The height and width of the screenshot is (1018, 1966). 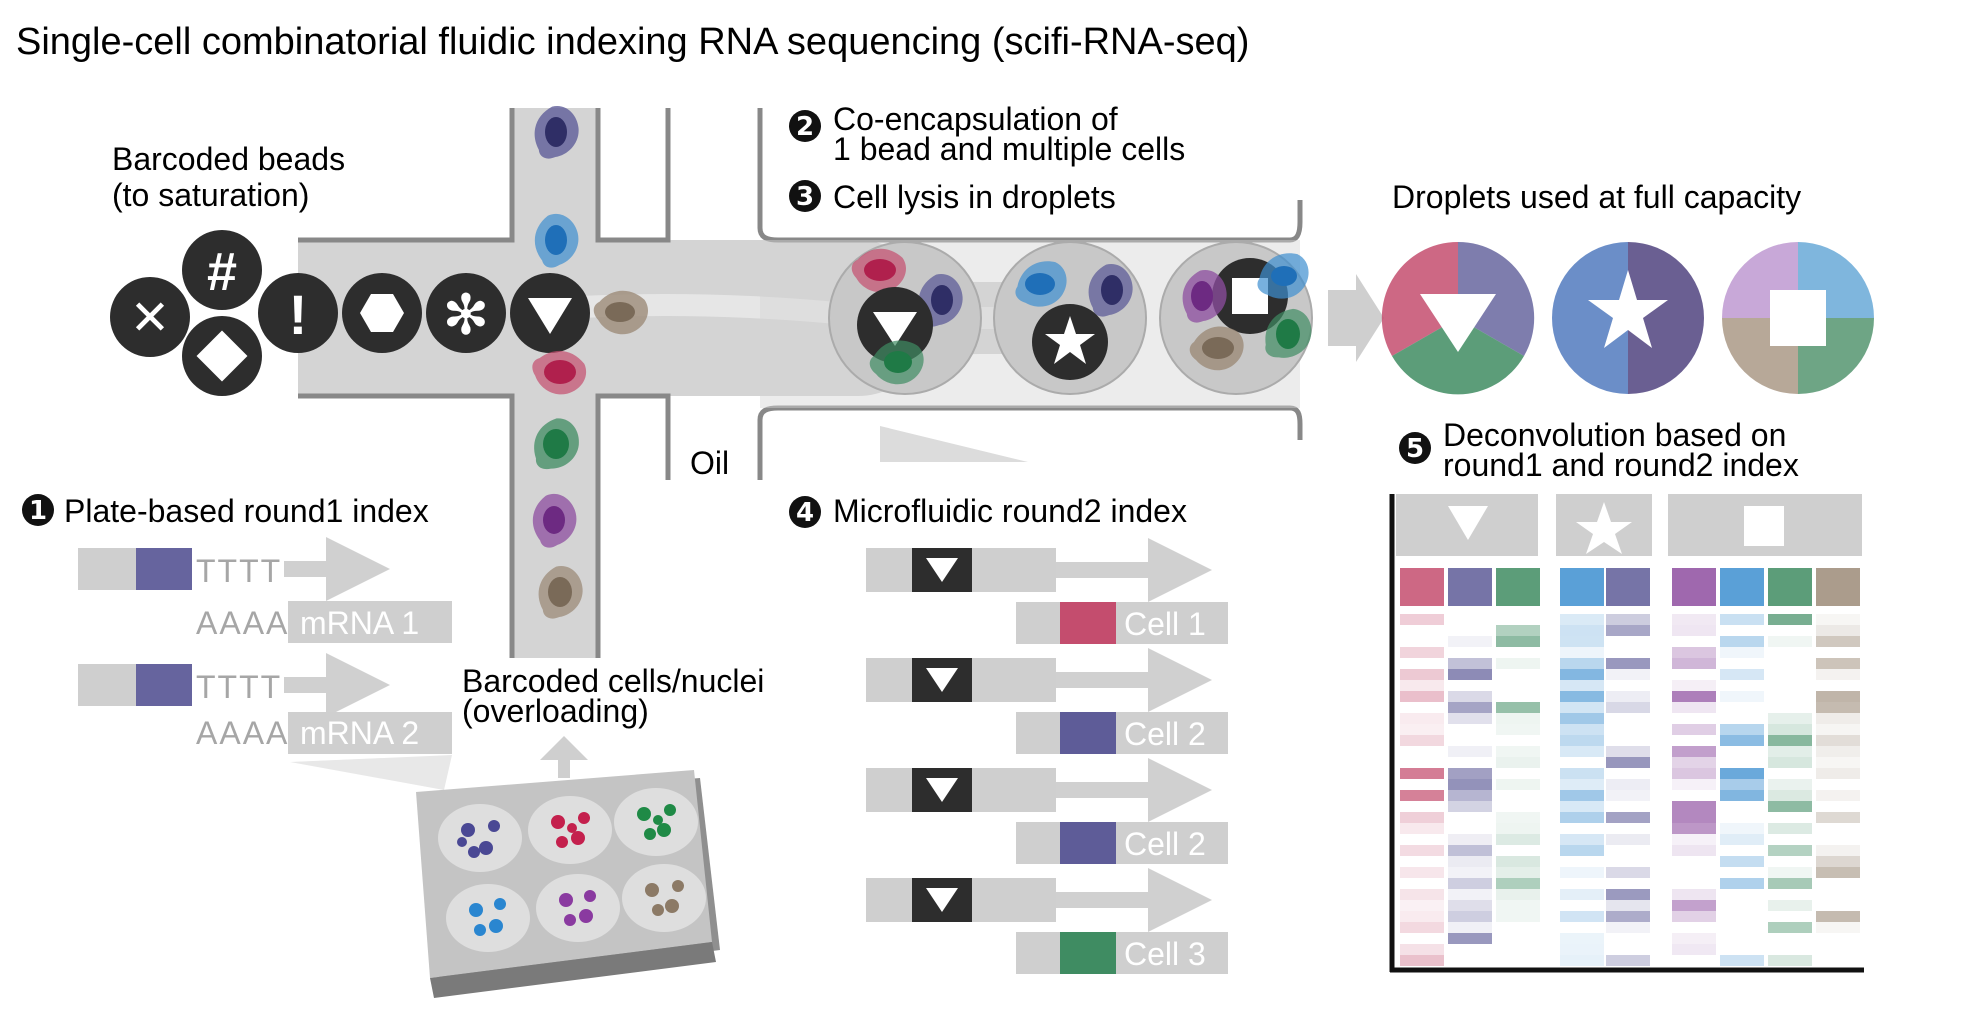 What do you see at coordinates (550, 316) in the screenshot?
I see `triangle-icon` at bounding box center [550, 316].